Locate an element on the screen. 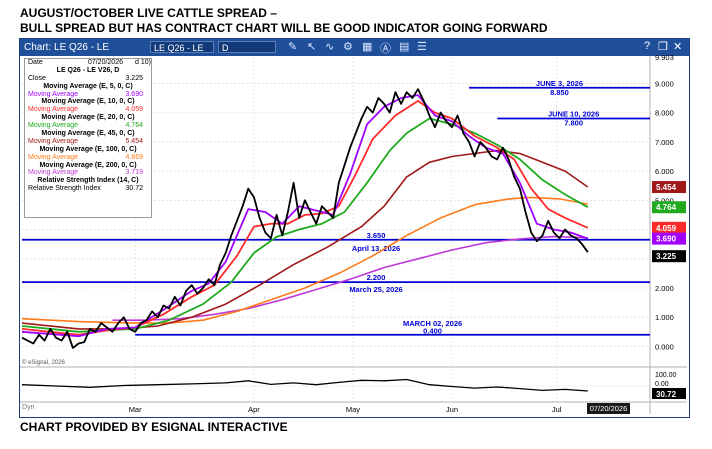 This screenshot has width=712, height=449. legend-study-value: 4.869 is located at coordinates (134, 157).